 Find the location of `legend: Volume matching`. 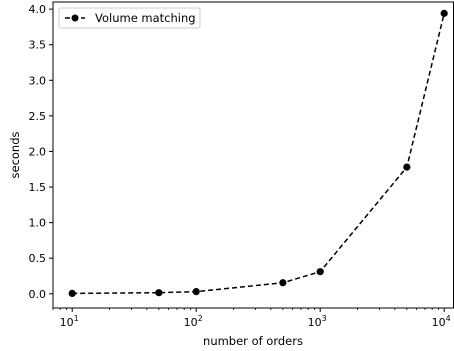

legend: Volume matching is located at coordinates (129, 18).